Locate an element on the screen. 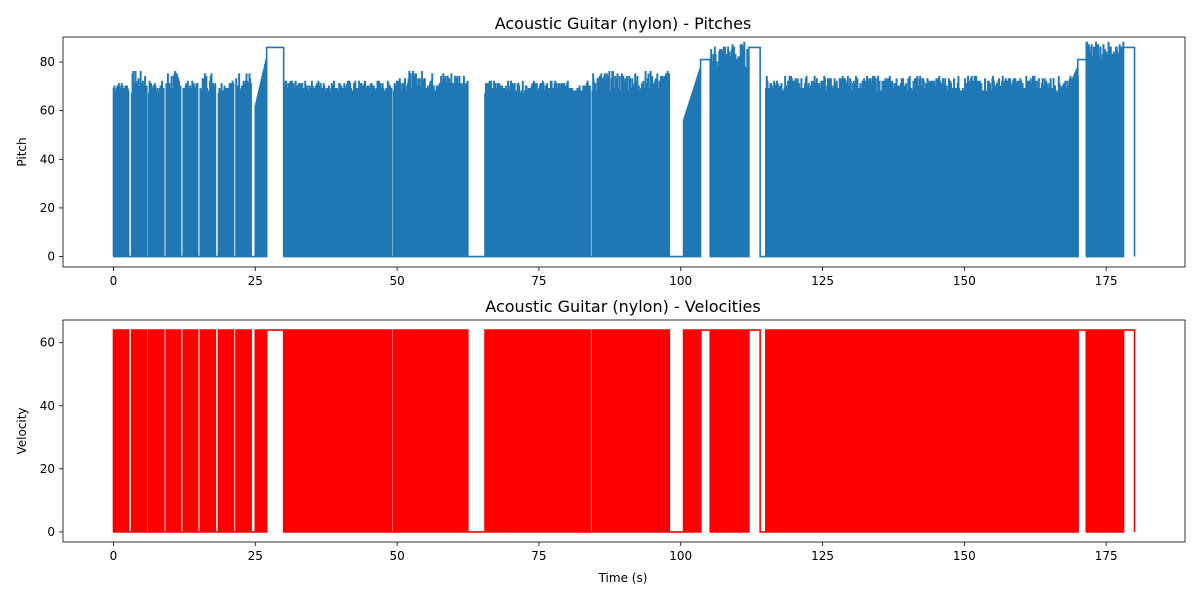 This screenshot has height=600, width=1200. pitch-x-tick-label: 100 is located at coordinates (680, 281).